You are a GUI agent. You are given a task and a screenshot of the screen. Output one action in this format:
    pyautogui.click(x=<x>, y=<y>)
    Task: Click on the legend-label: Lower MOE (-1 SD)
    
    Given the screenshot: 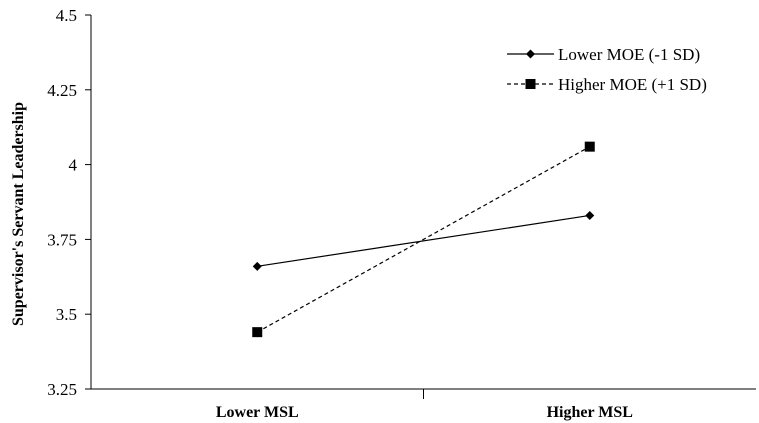 What is the action you would take?
    pyautogui.click(x=629, y=54)
    